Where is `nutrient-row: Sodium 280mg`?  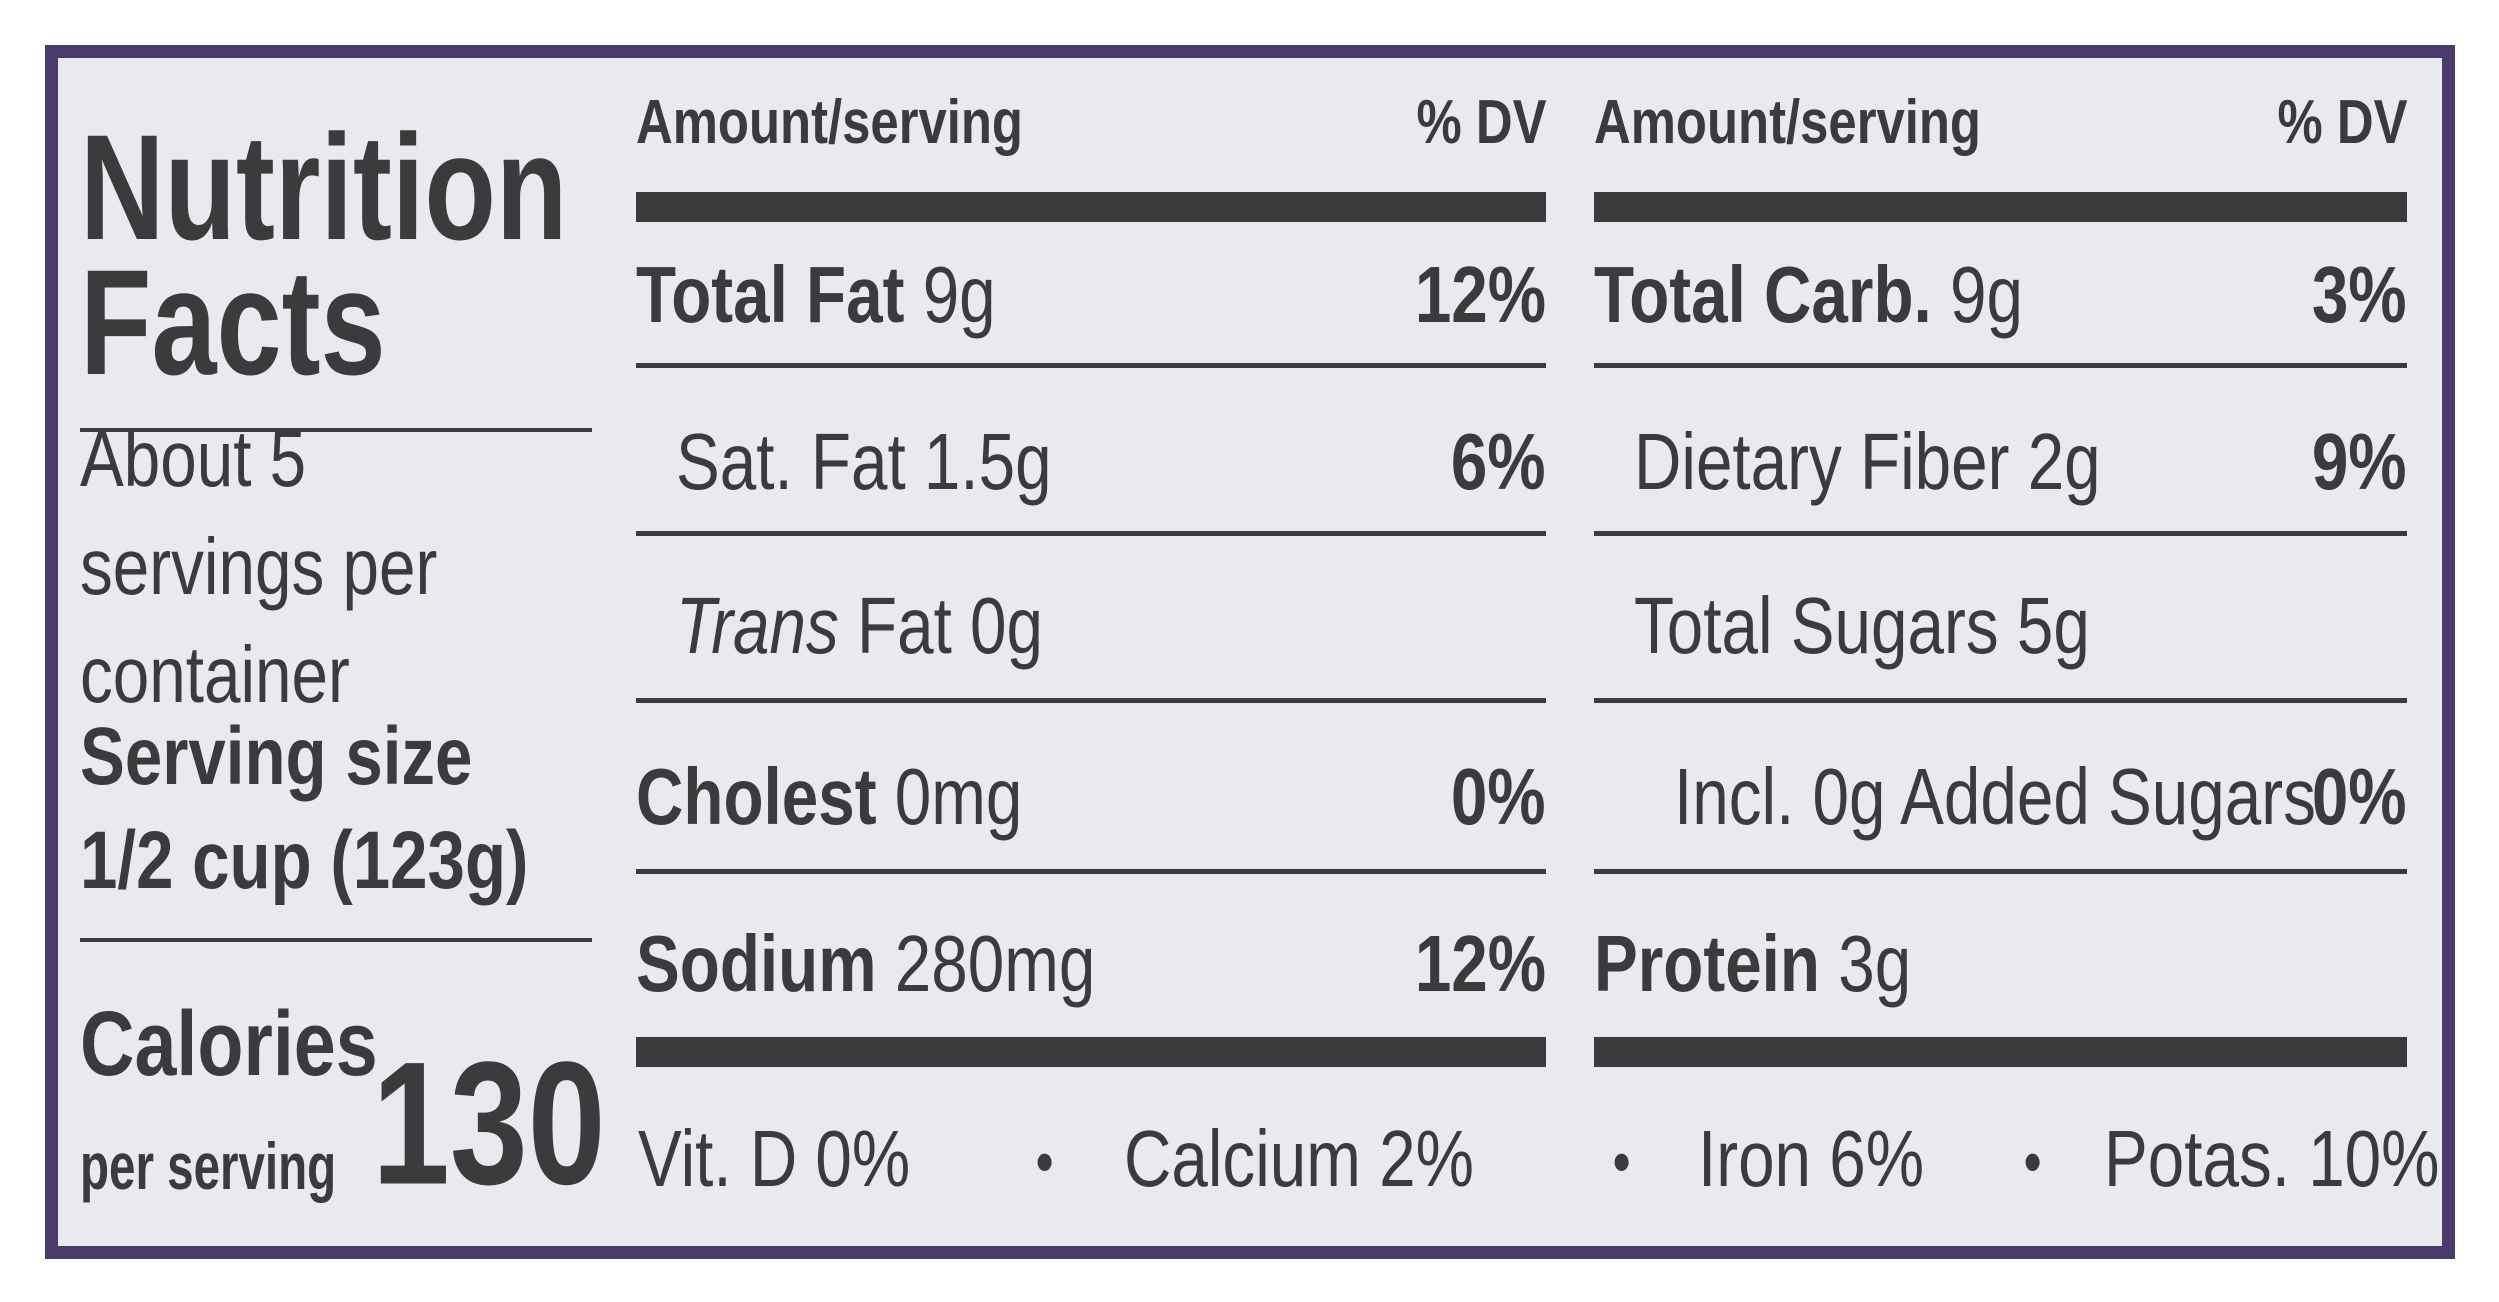 nutrient-row: Sodium 280mg is located at coordinates (865, 964).